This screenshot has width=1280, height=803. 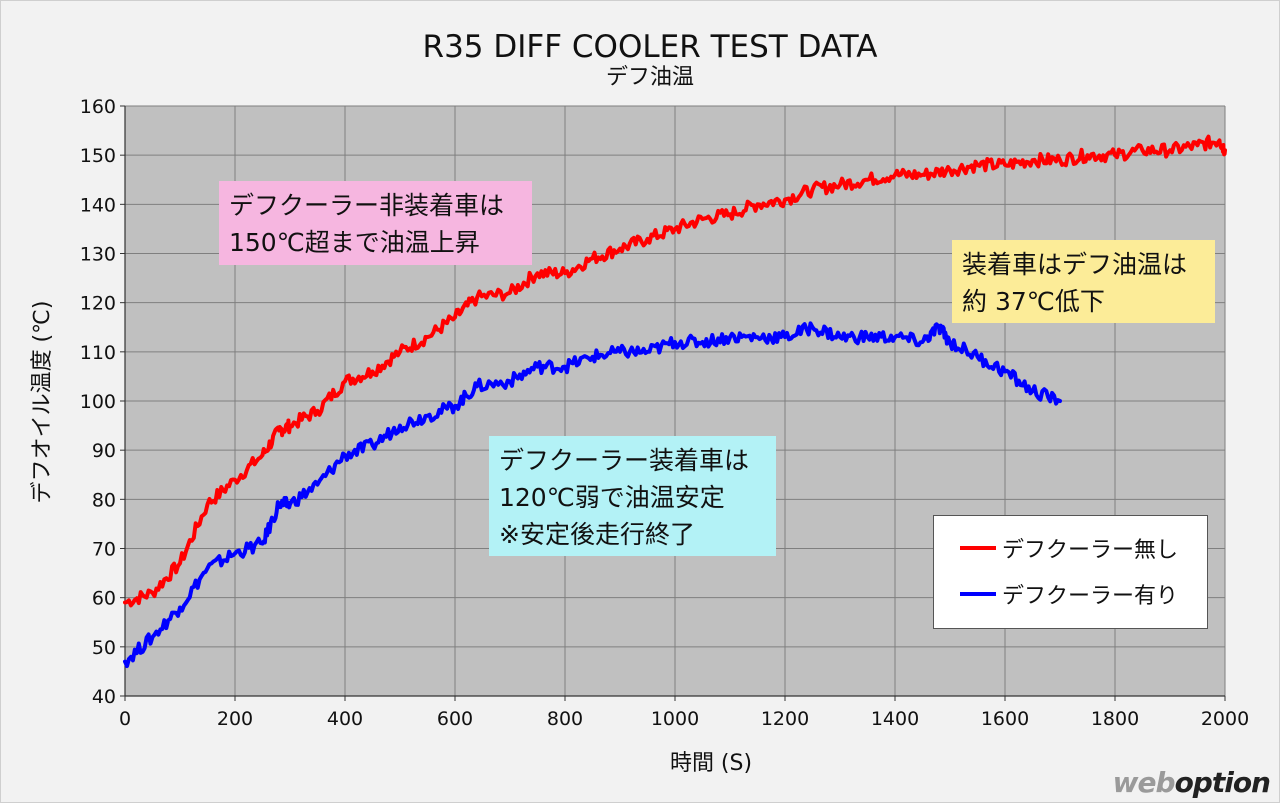 I want to click on y-tick-label: 130, so click(x=98, y=255).